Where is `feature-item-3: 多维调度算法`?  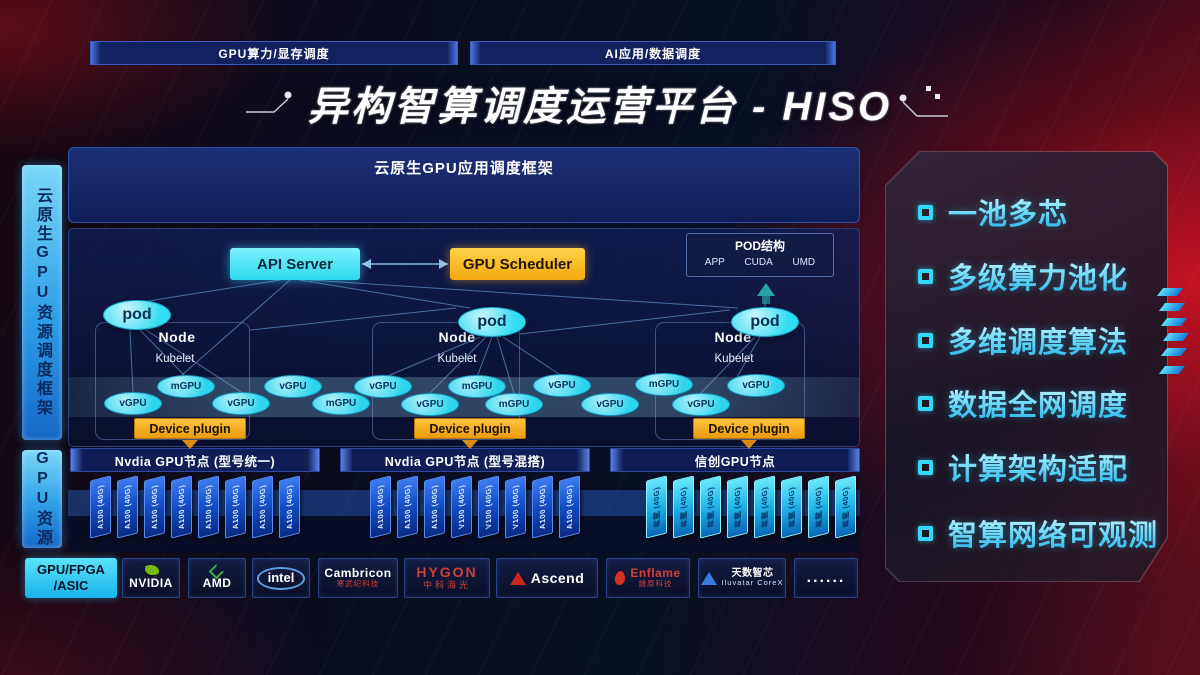 feature-item-3: 多维调度算法 is located at coordinates (1023, 340).